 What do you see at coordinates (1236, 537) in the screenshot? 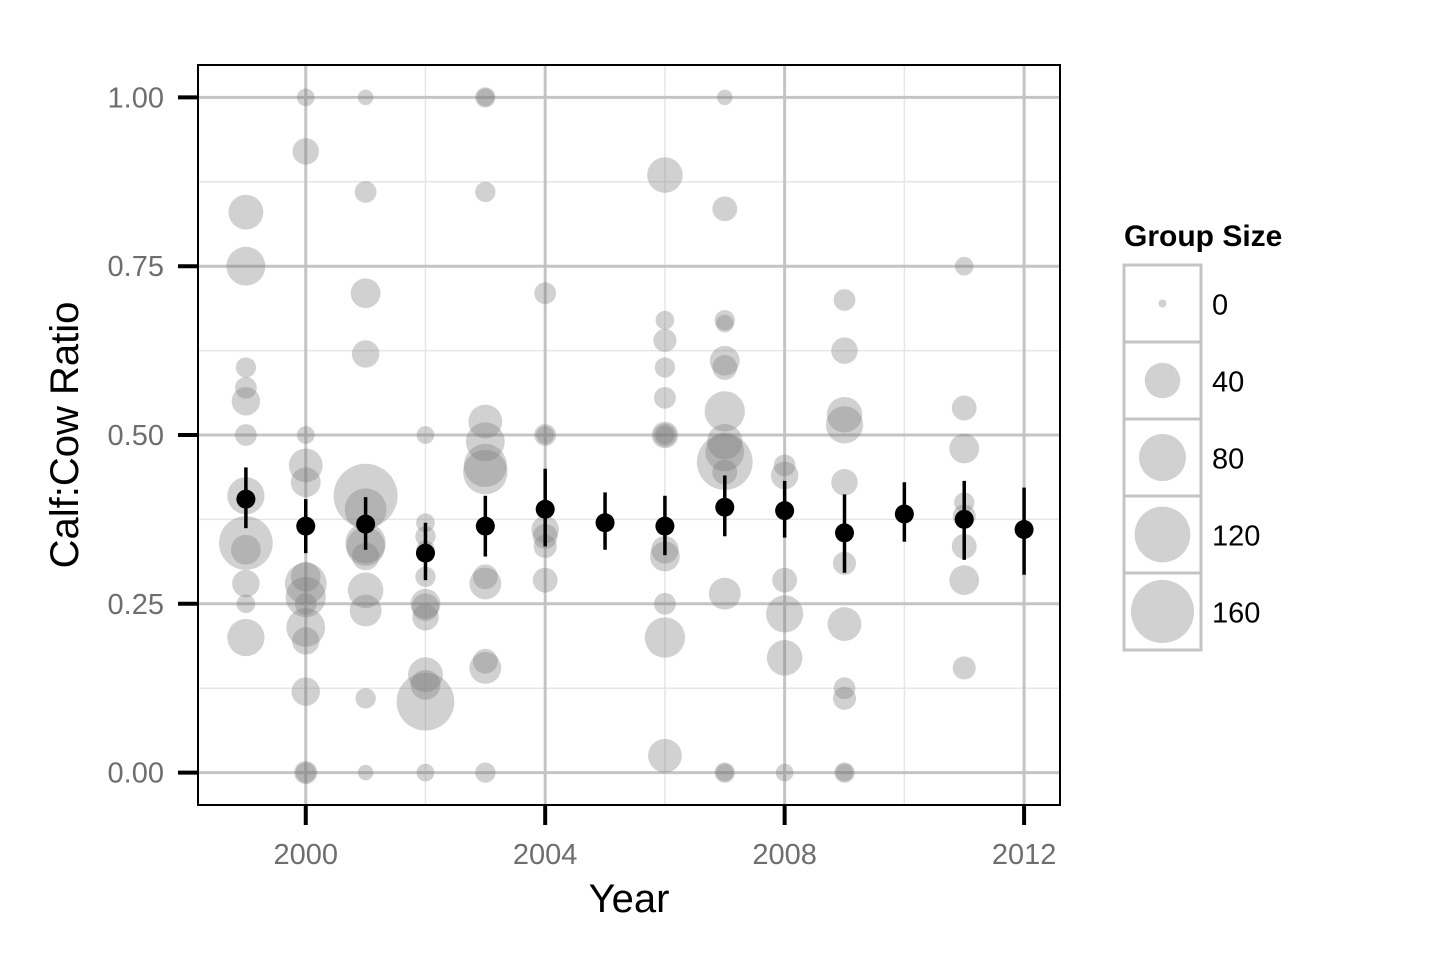
I see `legend-key-label: 120` at bounding box center [1236, 537].